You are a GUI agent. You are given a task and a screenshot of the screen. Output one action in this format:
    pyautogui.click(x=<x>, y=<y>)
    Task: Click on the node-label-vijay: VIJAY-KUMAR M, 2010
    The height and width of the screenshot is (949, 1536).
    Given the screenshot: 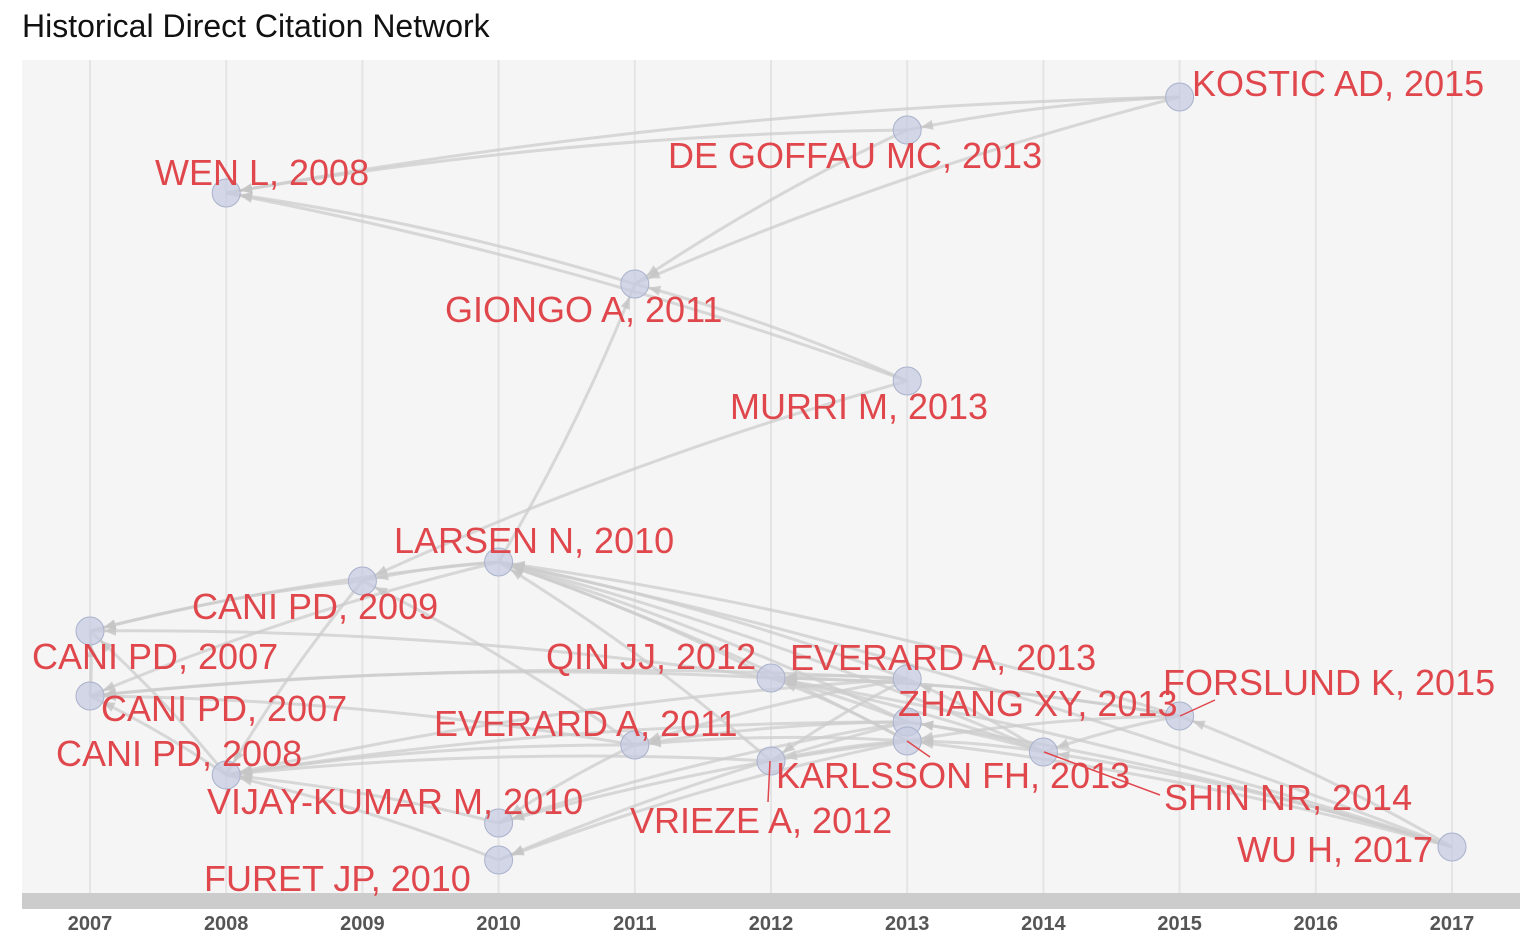 What is the action you would take?
    pyautogui.click(x=395, y=801)
    